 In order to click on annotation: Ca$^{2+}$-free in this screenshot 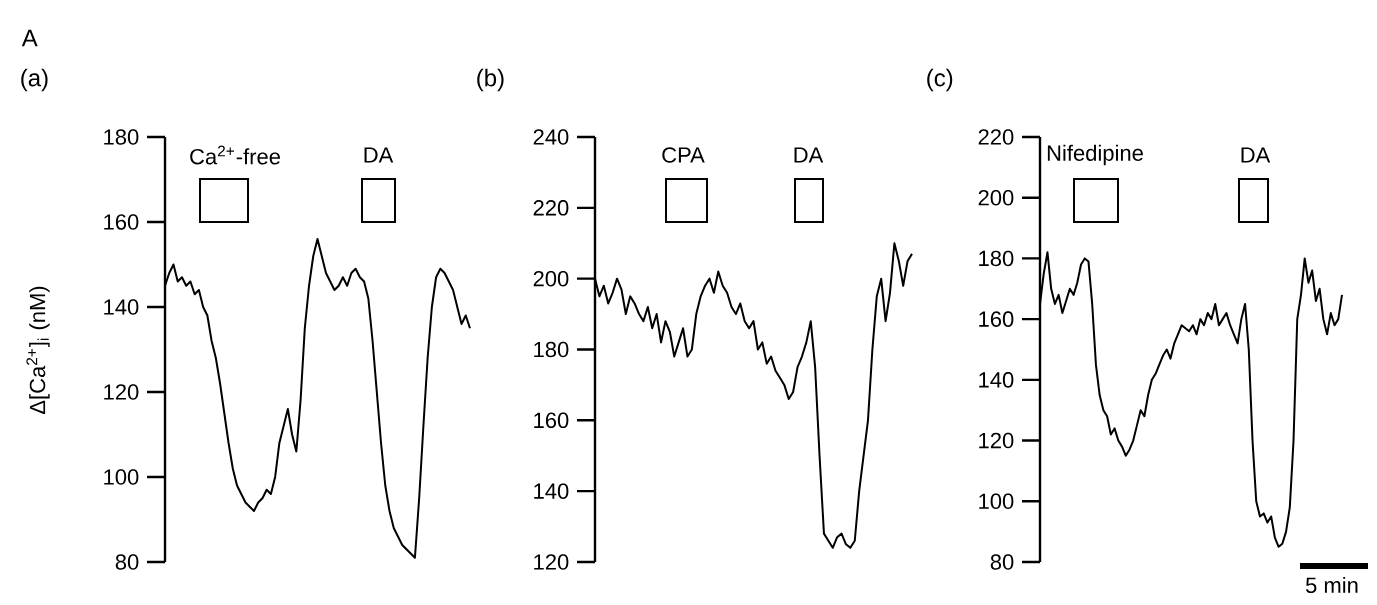, I will do `click(235, 155)`.